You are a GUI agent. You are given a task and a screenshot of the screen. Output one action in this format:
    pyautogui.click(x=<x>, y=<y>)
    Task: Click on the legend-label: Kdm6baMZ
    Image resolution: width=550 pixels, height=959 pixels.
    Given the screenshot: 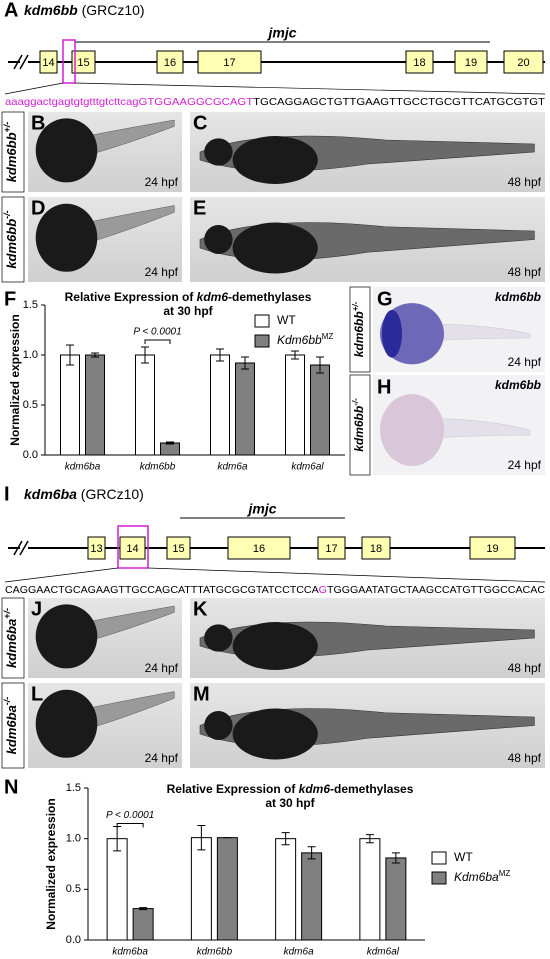 What is the action you would take?
    pyautogui.click(x=482, y=877)
    